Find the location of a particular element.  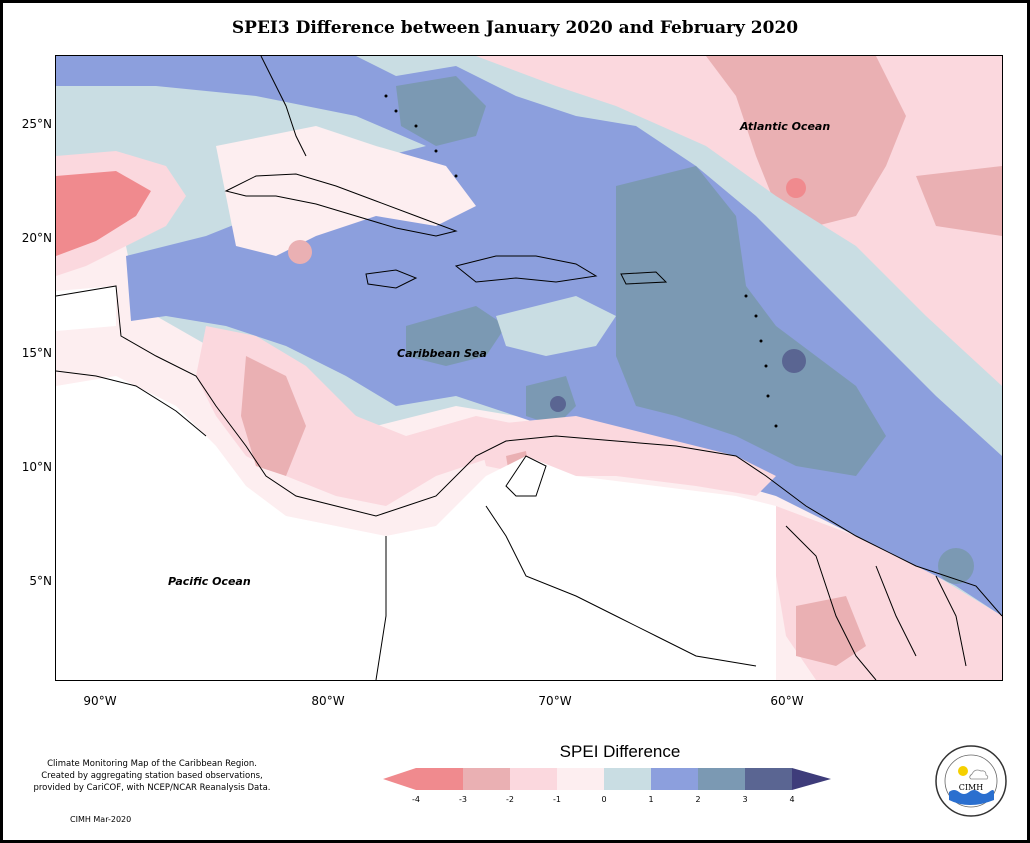

label-pacific-ocean: Pacific Ocean is located at coordinates (209, 581).